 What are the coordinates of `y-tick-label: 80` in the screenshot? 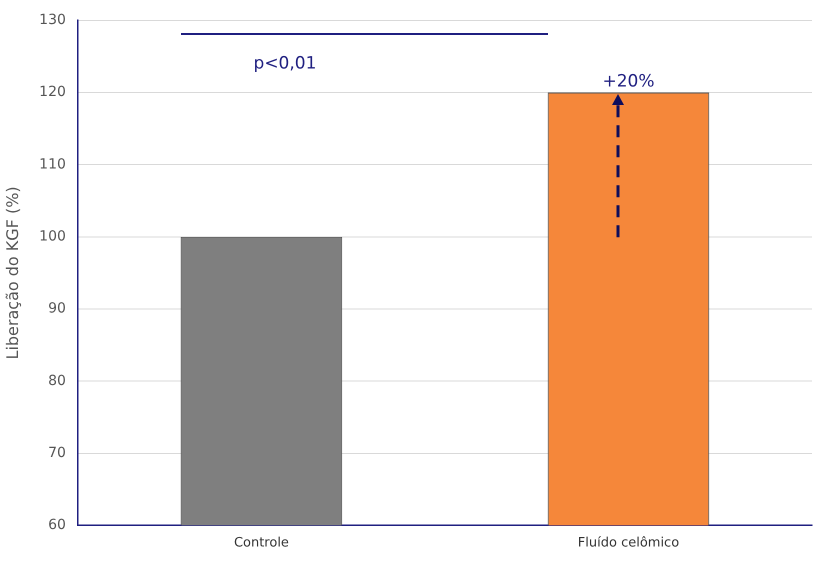 It's located at (57, 380).